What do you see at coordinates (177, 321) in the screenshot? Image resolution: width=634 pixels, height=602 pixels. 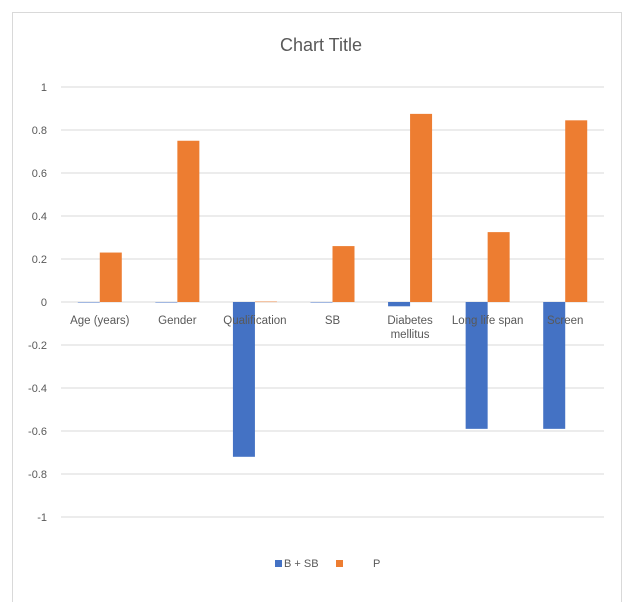 I see `category-label: Gender` at bounding box center [177, 321].